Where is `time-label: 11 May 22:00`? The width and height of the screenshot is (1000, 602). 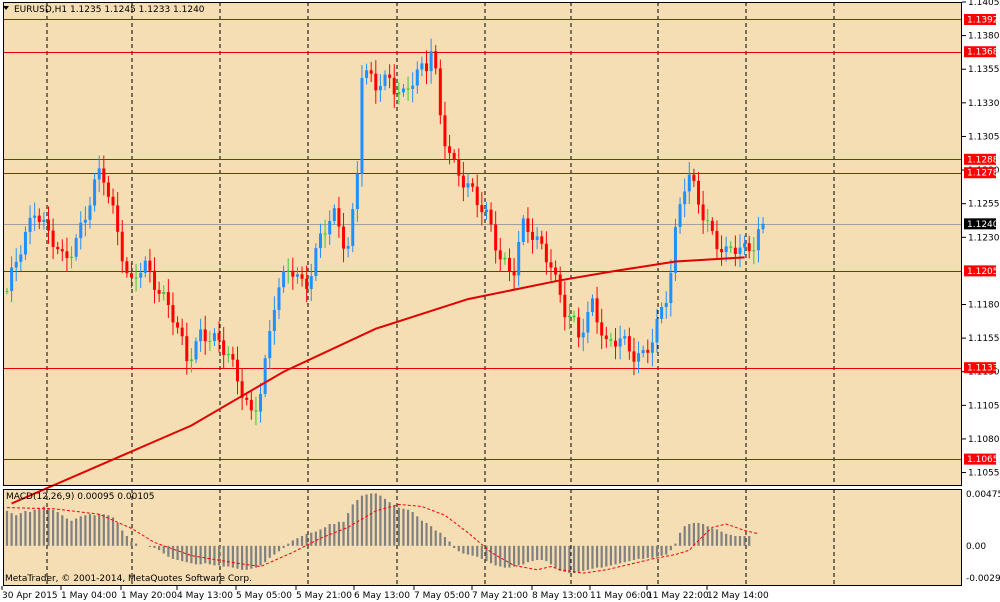
time-label: 11 May 22:00 is located at coordinates (678, 596).